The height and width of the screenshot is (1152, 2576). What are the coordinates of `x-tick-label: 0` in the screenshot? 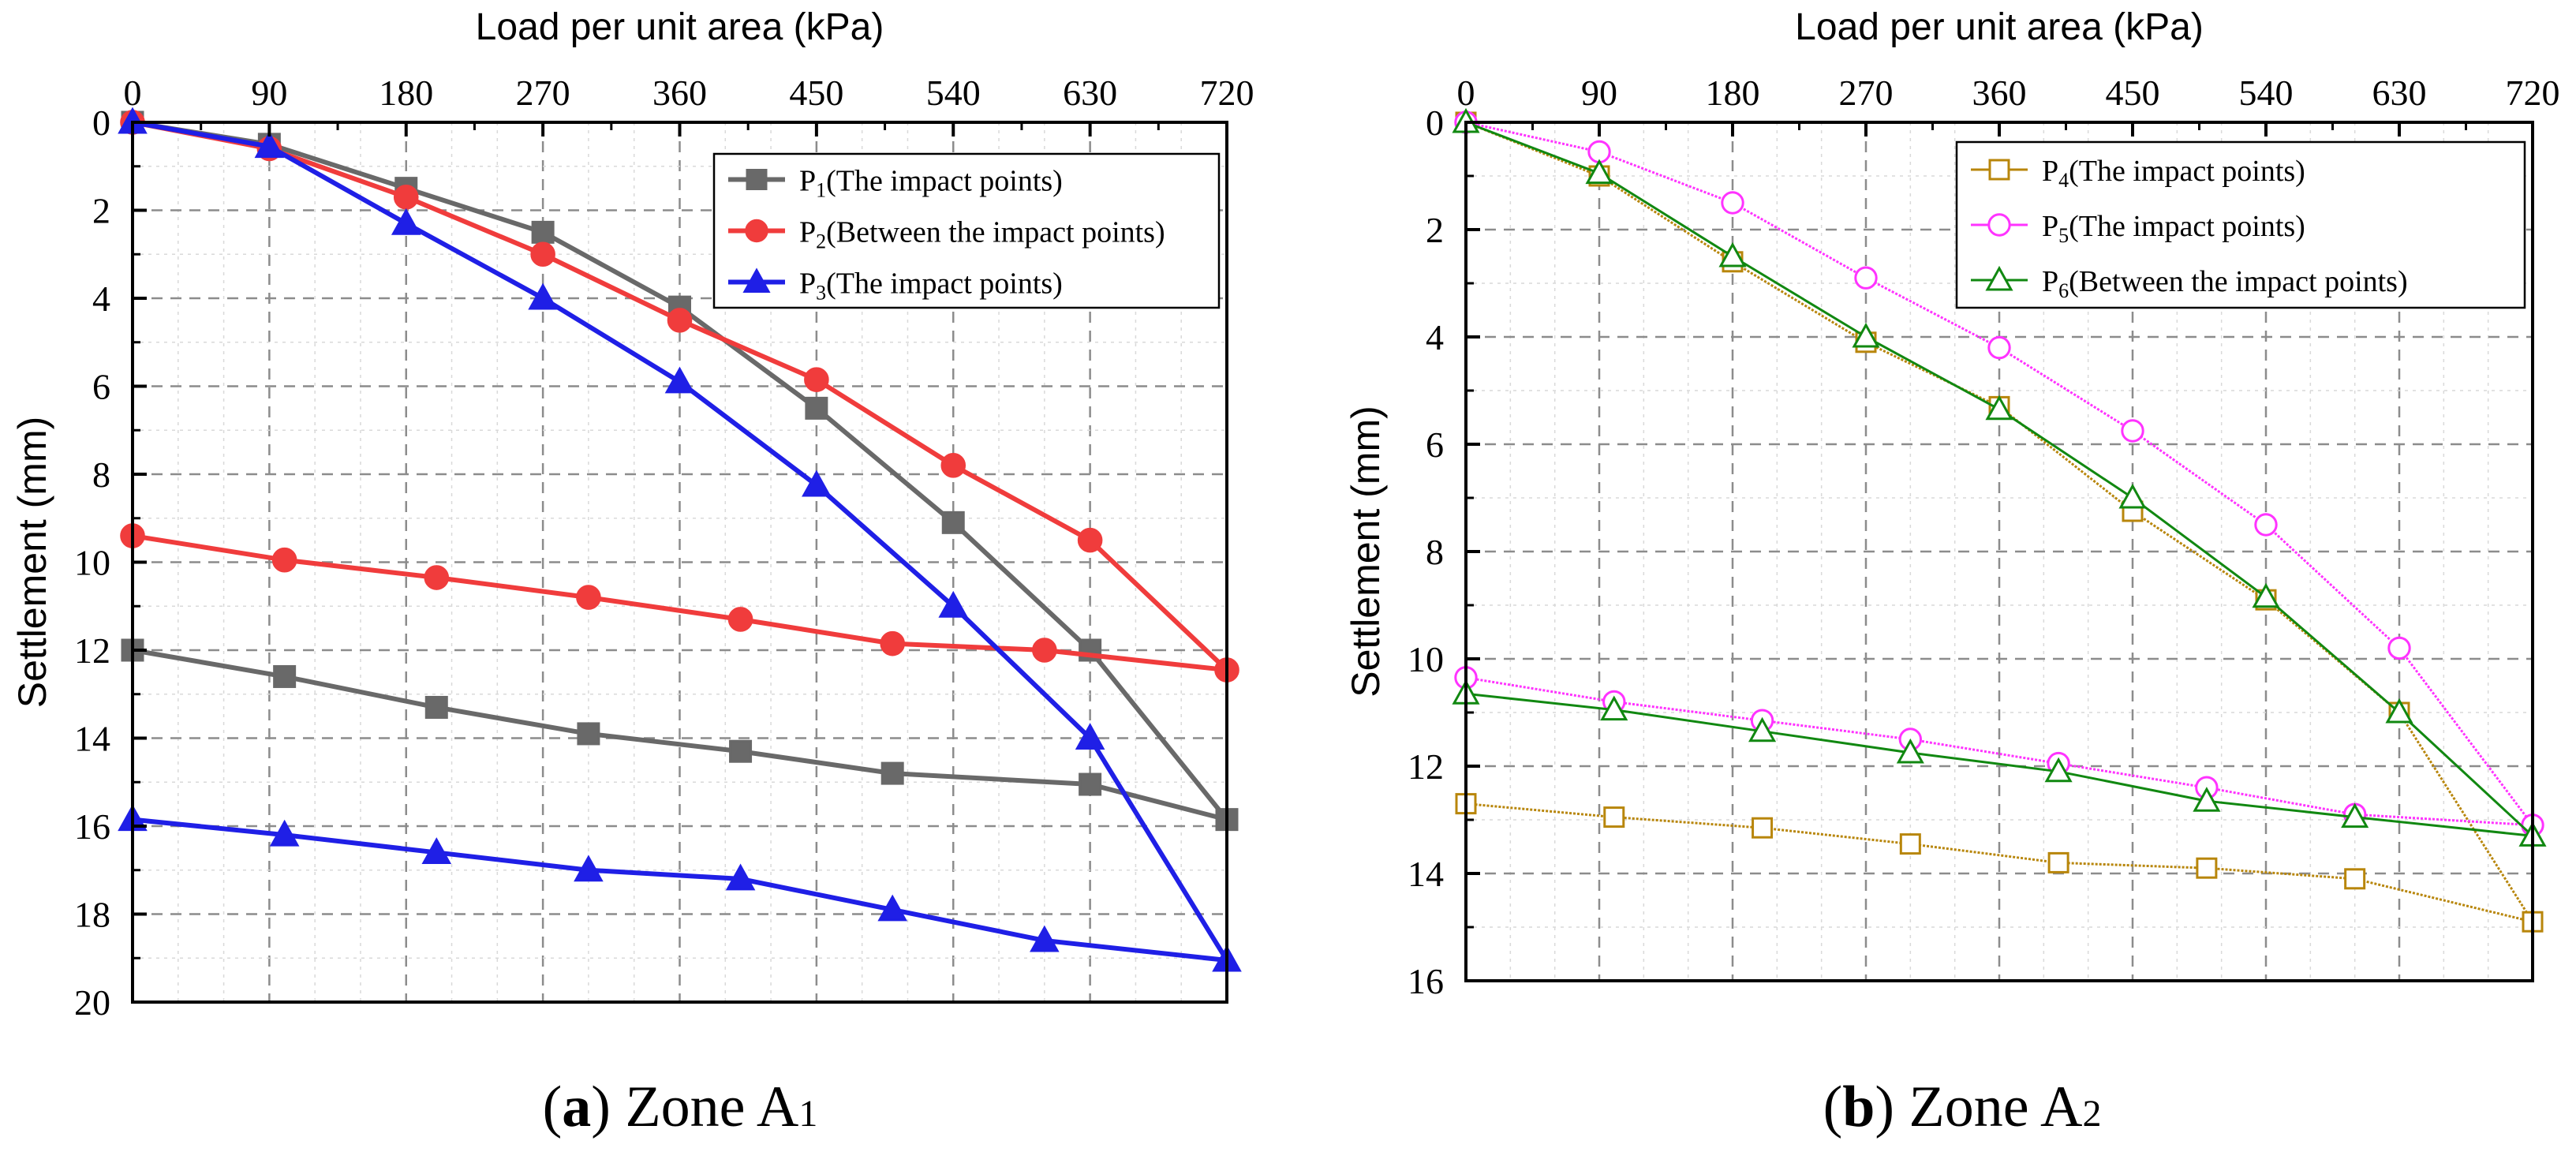 It's located at (1466, 93).